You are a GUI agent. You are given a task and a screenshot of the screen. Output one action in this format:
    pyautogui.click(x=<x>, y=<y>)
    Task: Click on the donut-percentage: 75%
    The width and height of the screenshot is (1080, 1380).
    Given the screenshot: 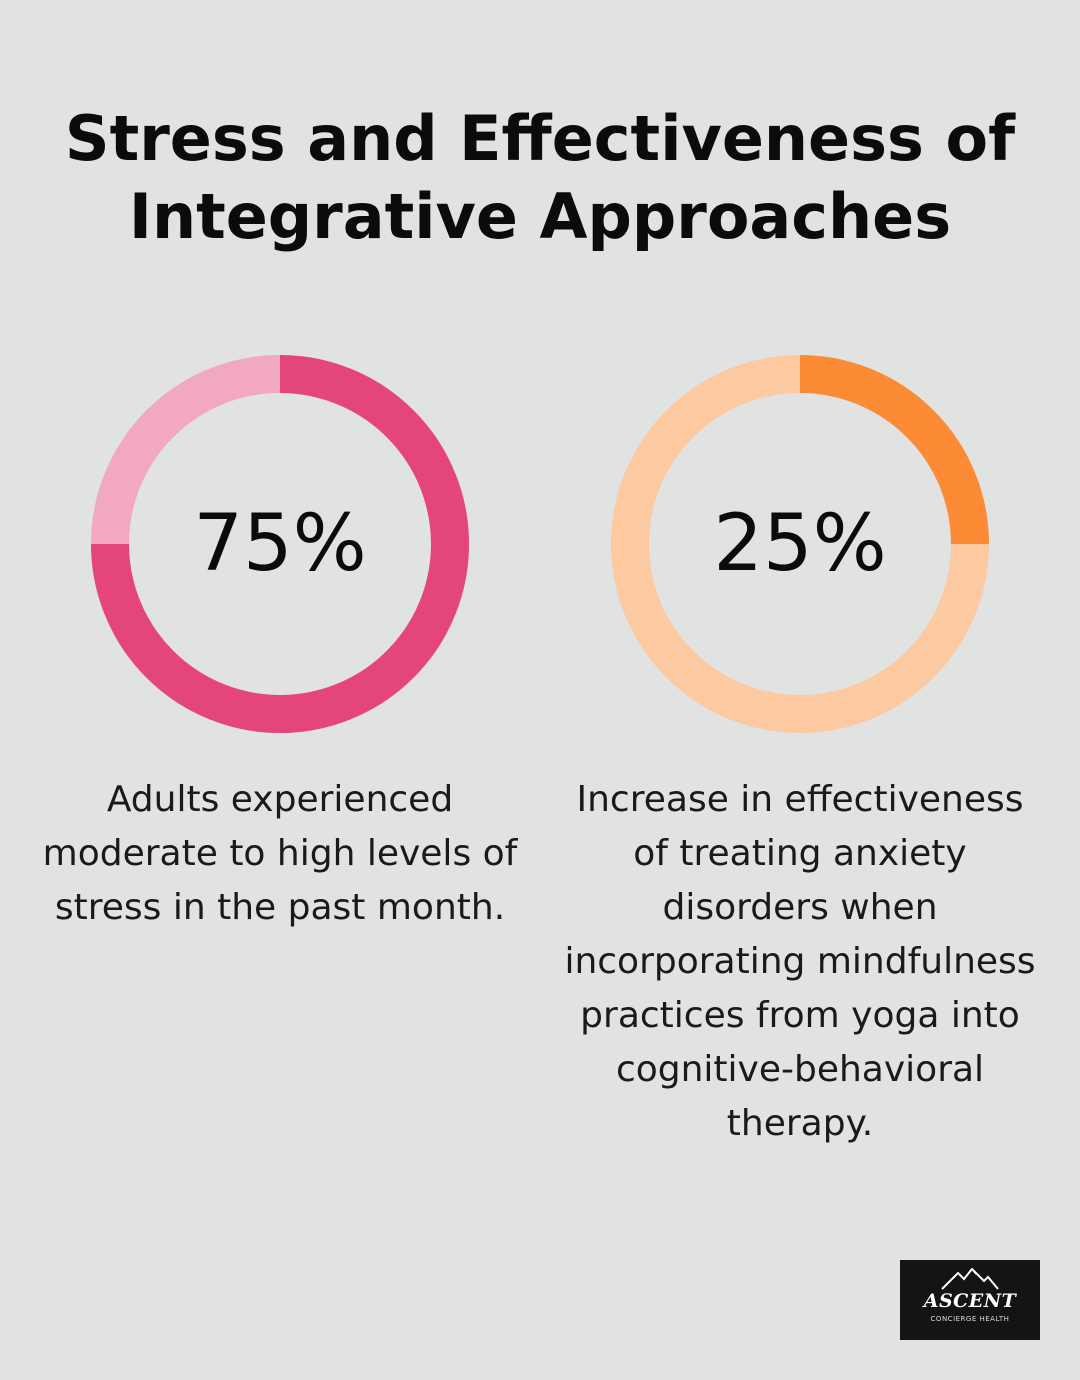 What is the action you would take?
    pyautogui.click(x=279, y=544)
    